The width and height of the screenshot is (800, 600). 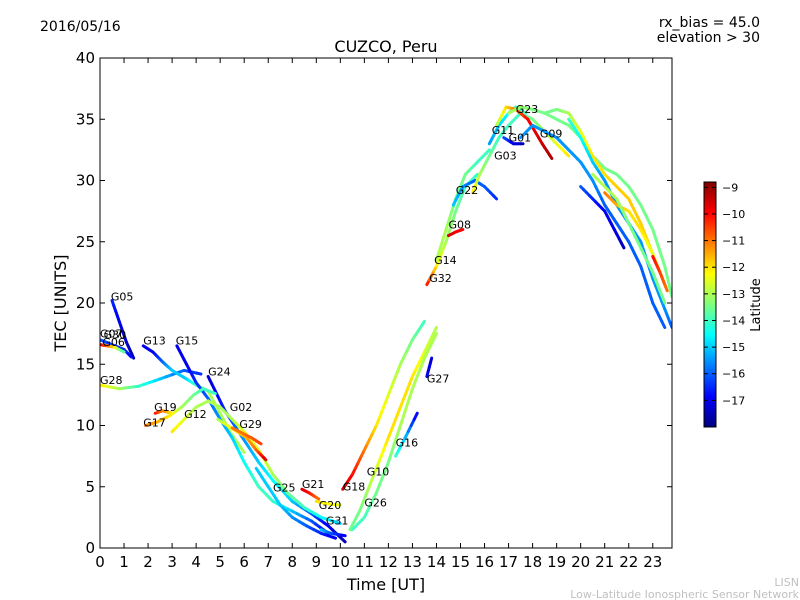 I want to click on x-tick-label: 7, so click(x=268, y=562).